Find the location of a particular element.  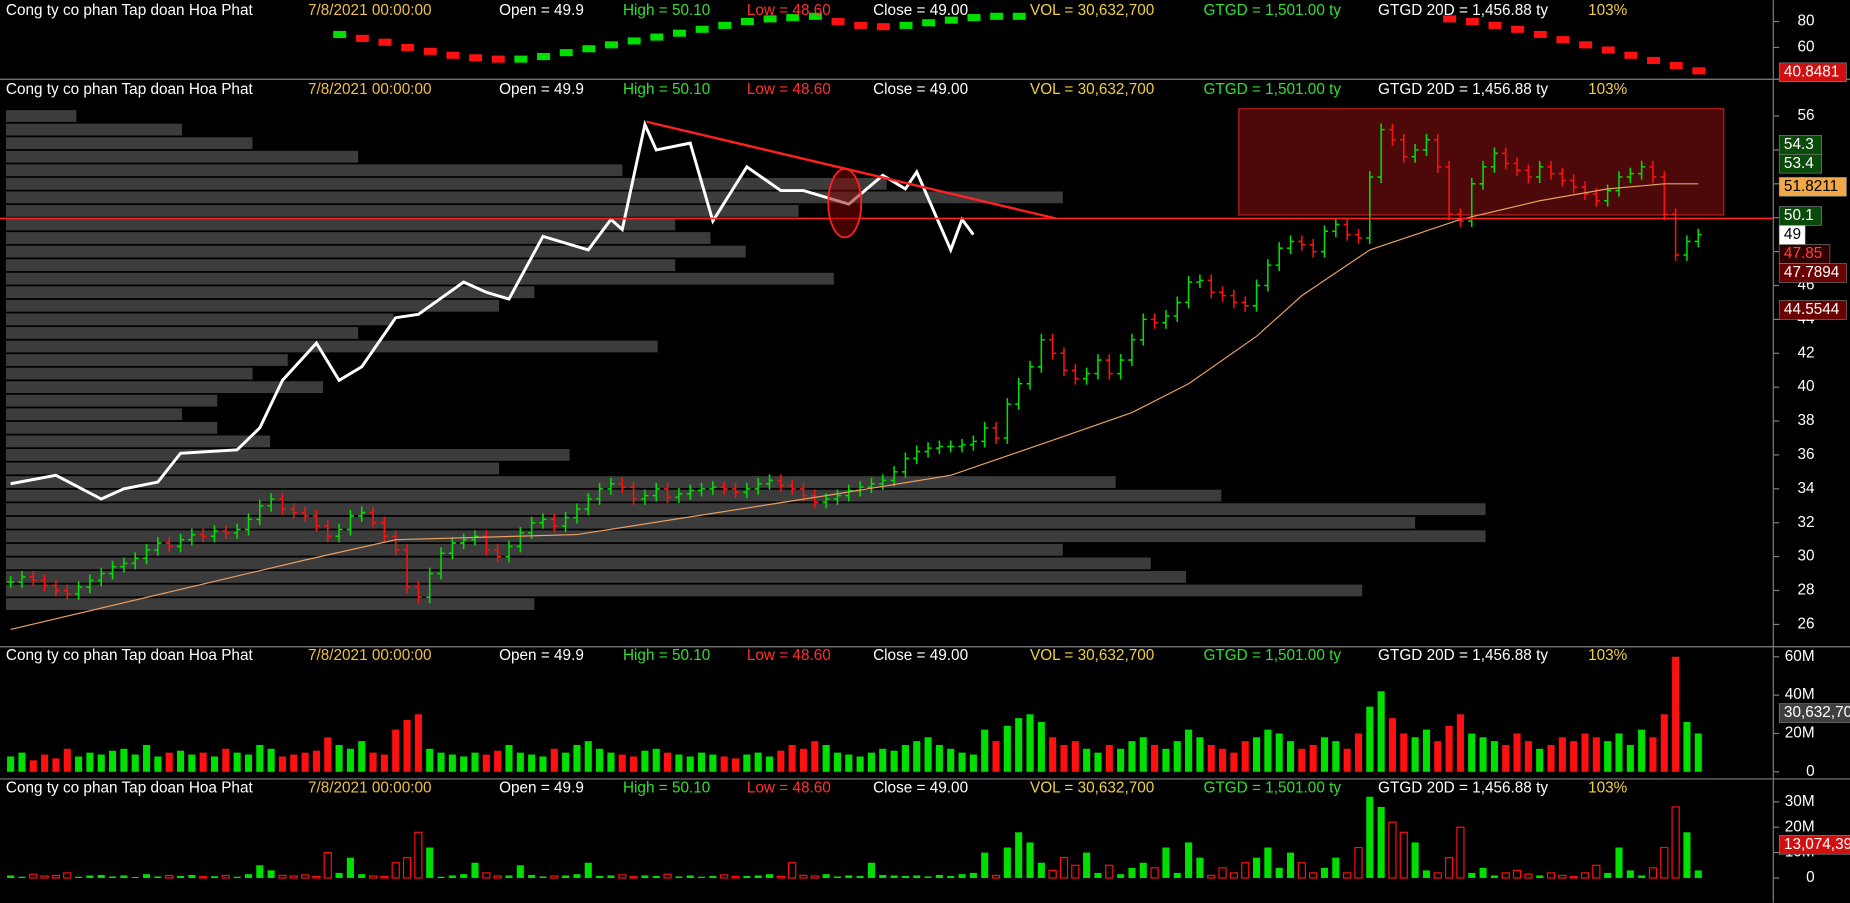

header-field: GTGD = 1,501.00 ty is located at coordinates (1272, 89).